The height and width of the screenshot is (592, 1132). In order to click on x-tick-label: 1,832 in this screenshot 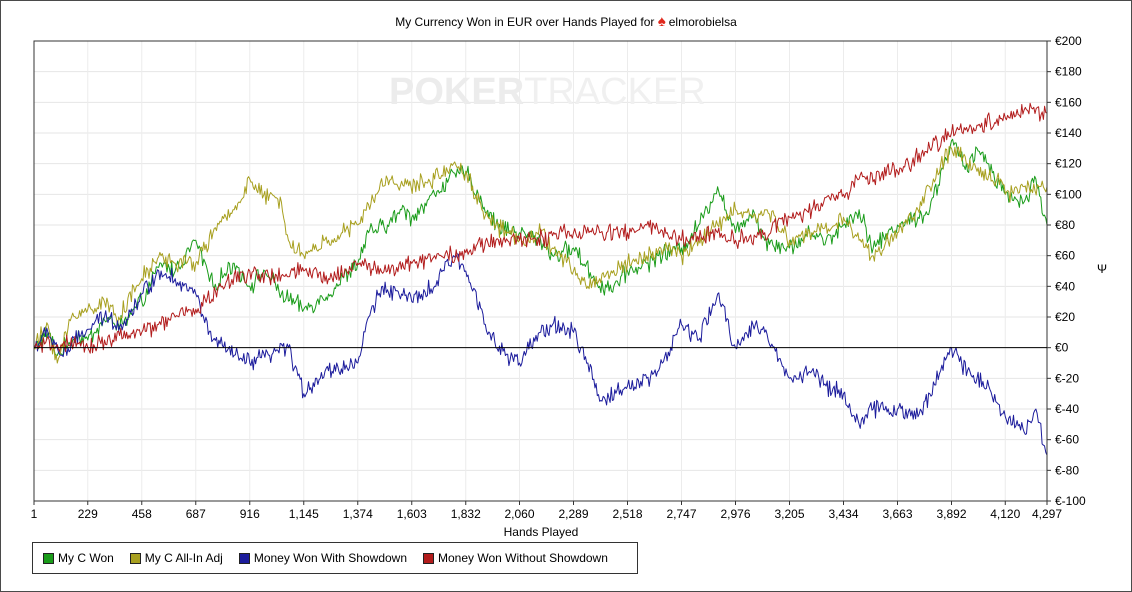, I will do `click(466, 514)`.